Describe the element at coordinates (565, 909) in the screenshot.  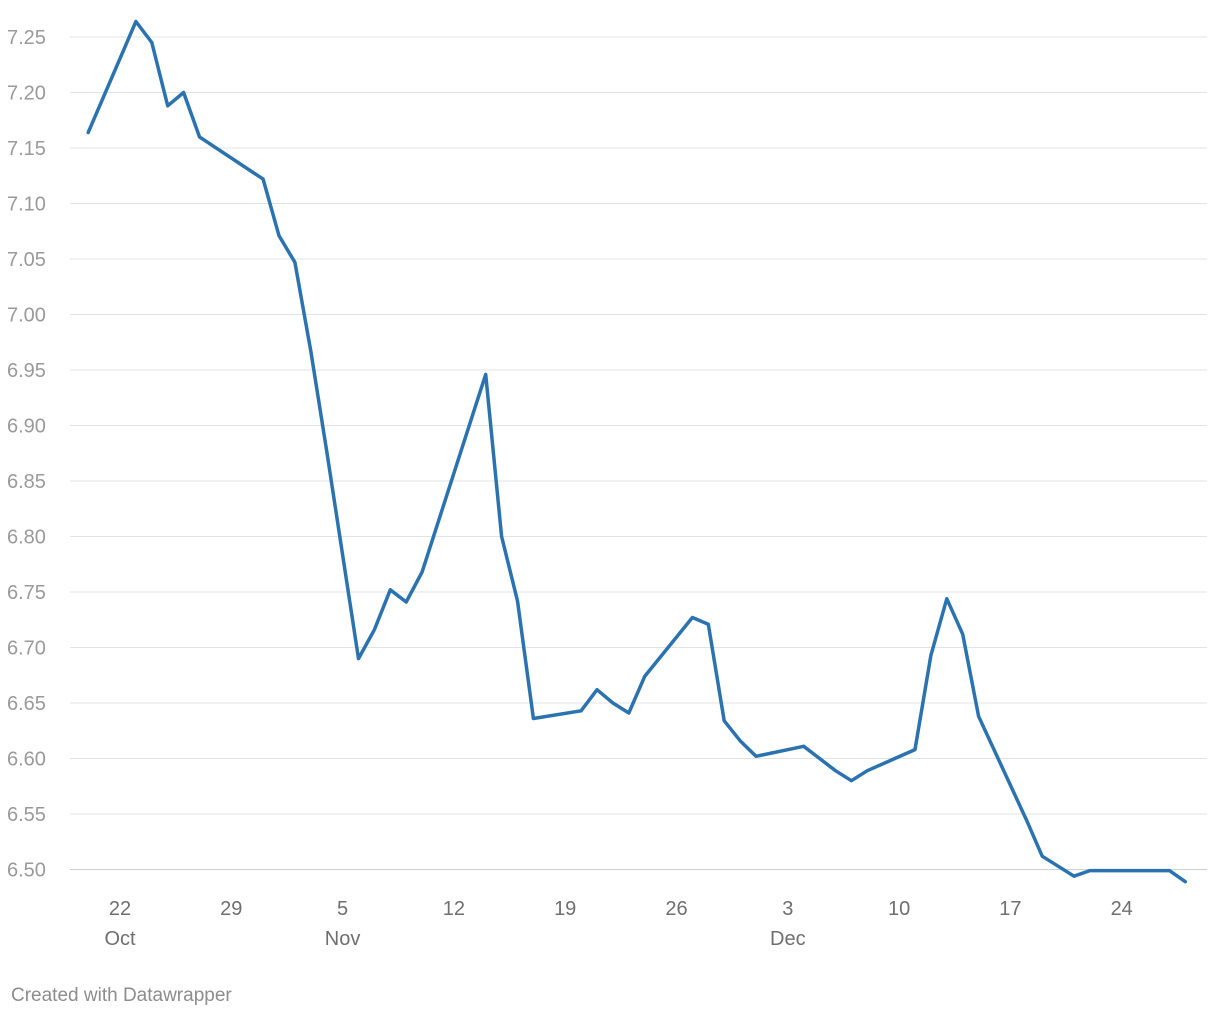
I see `x-tick-label: 19` at that location.